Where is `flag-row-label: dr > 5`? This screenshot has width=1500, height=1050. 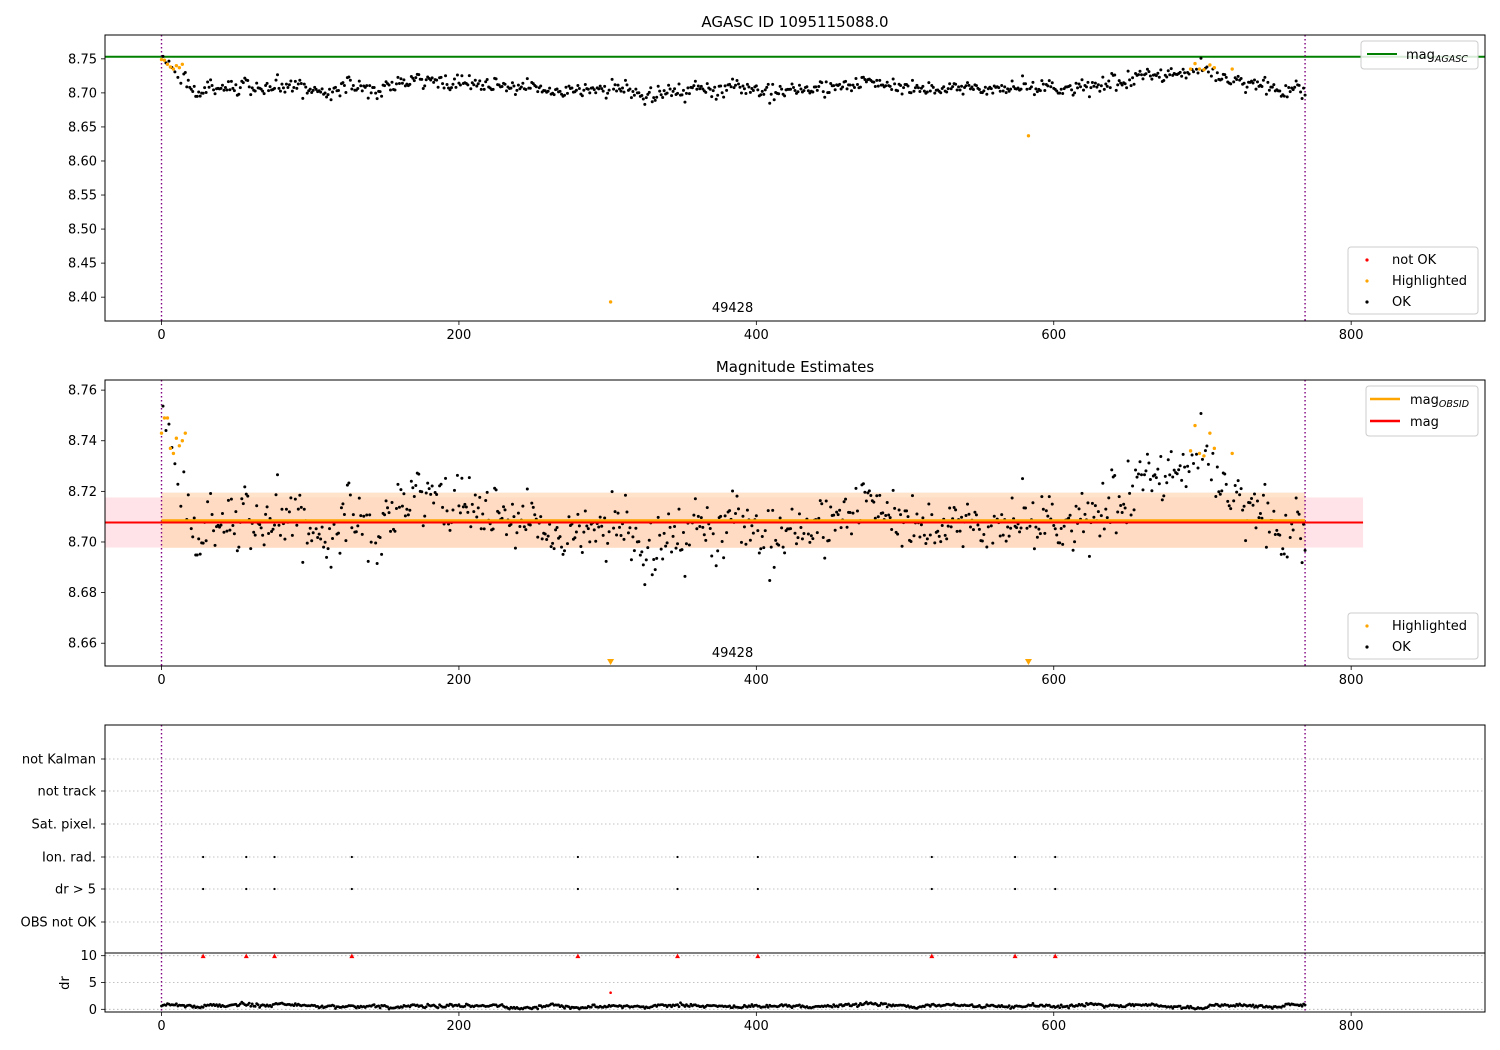
flag-row-label: dr > 5 is located at coordinates (75, 890).